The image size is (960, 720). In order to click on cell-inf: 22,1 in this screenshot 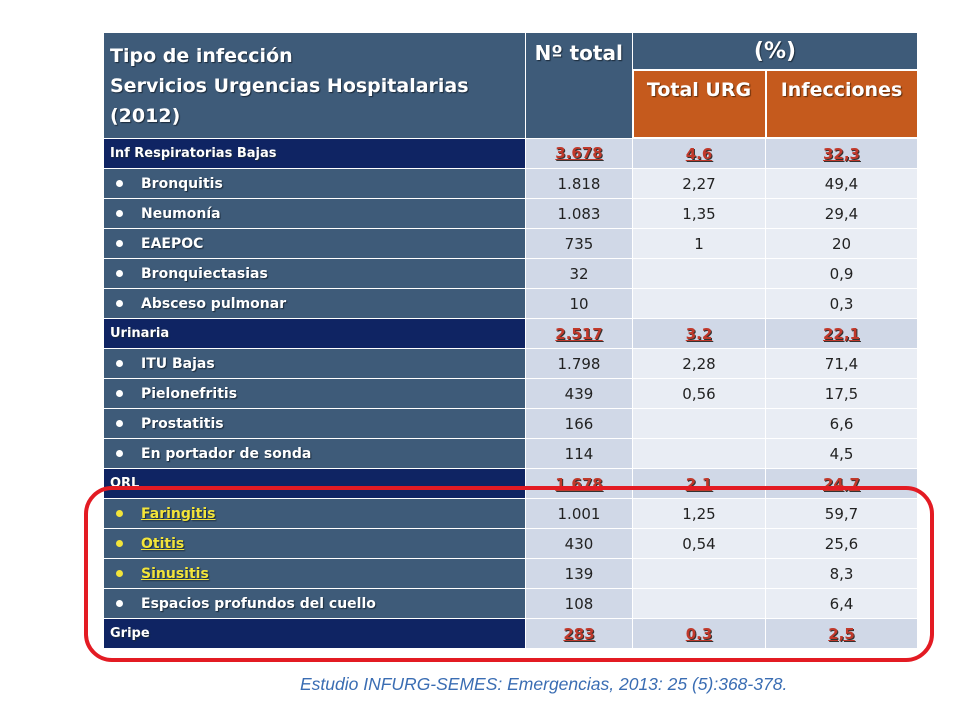, I will do `click(841, 333)`.